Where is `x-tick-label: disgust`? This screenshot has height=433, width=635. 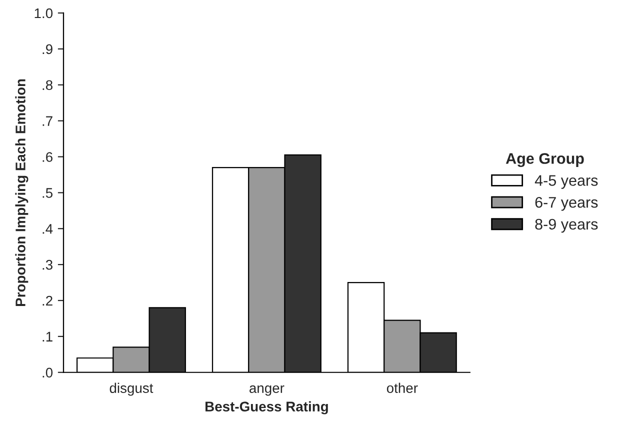
x-tick-label: disgust is located at coordinates (132, 389).